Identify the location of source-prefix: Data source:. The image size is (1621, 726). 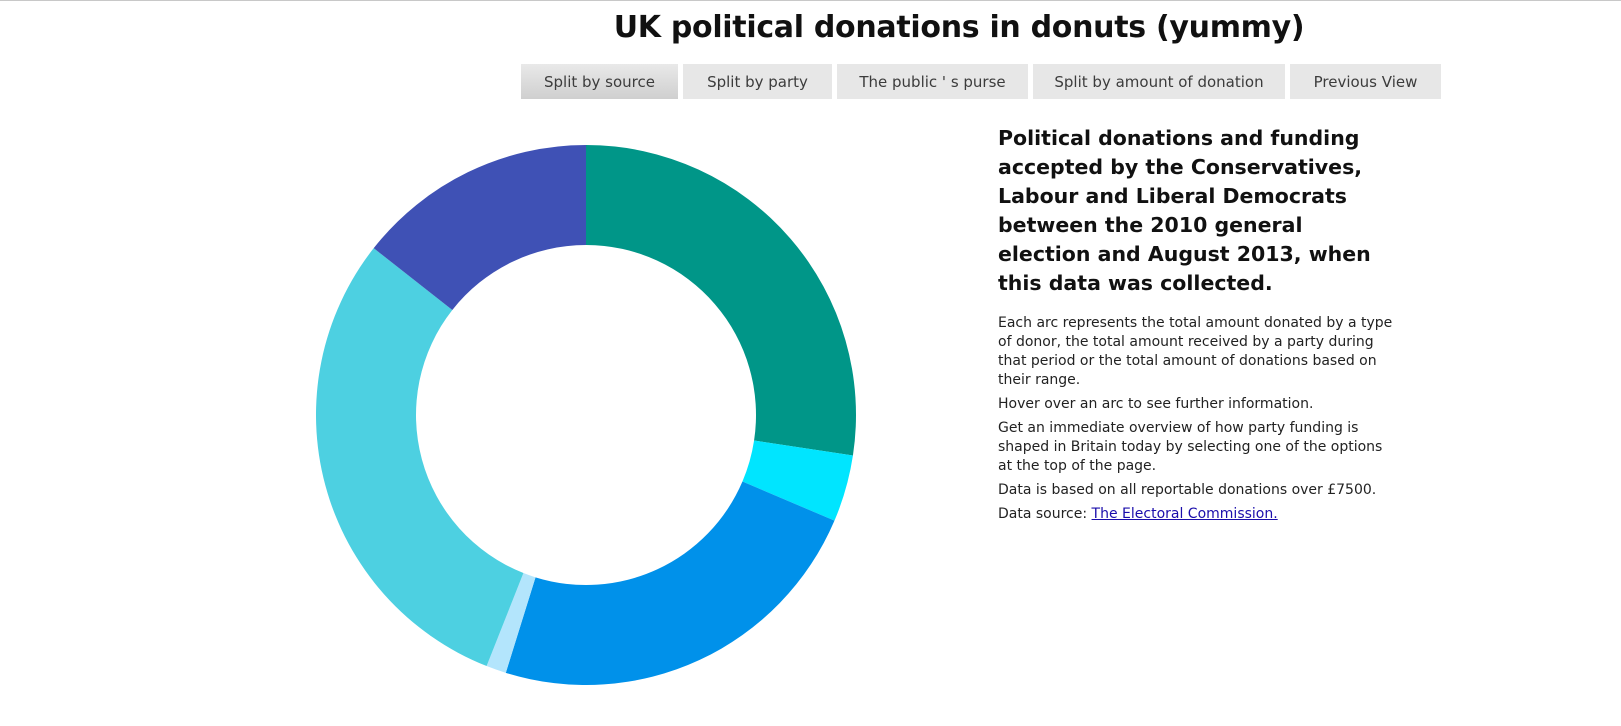
(1045, 514).